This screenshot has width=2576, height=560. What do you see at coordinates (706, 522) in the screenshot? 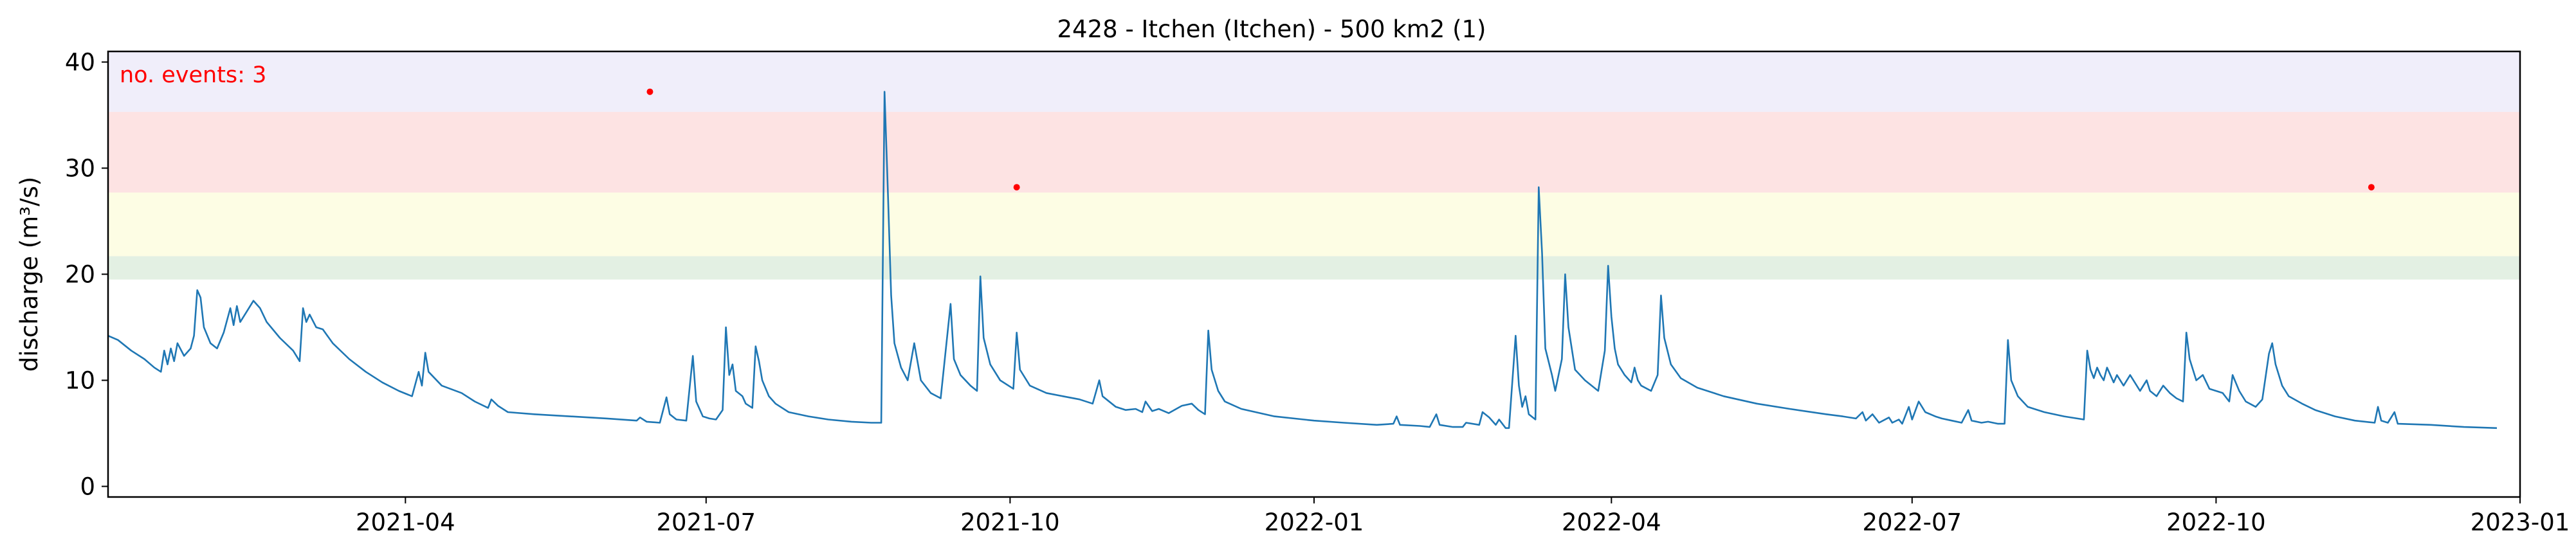
I see `x-tick-label-1: 2021-07` at bounding box center [706, 522].